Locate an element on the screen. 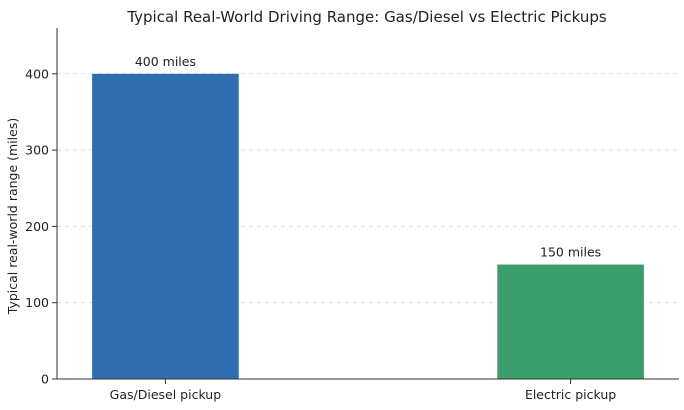 Image resolution: width=684 pixels, height=410 pixels. bar-value-label: 150 miles is located at coordinates (570, 252).